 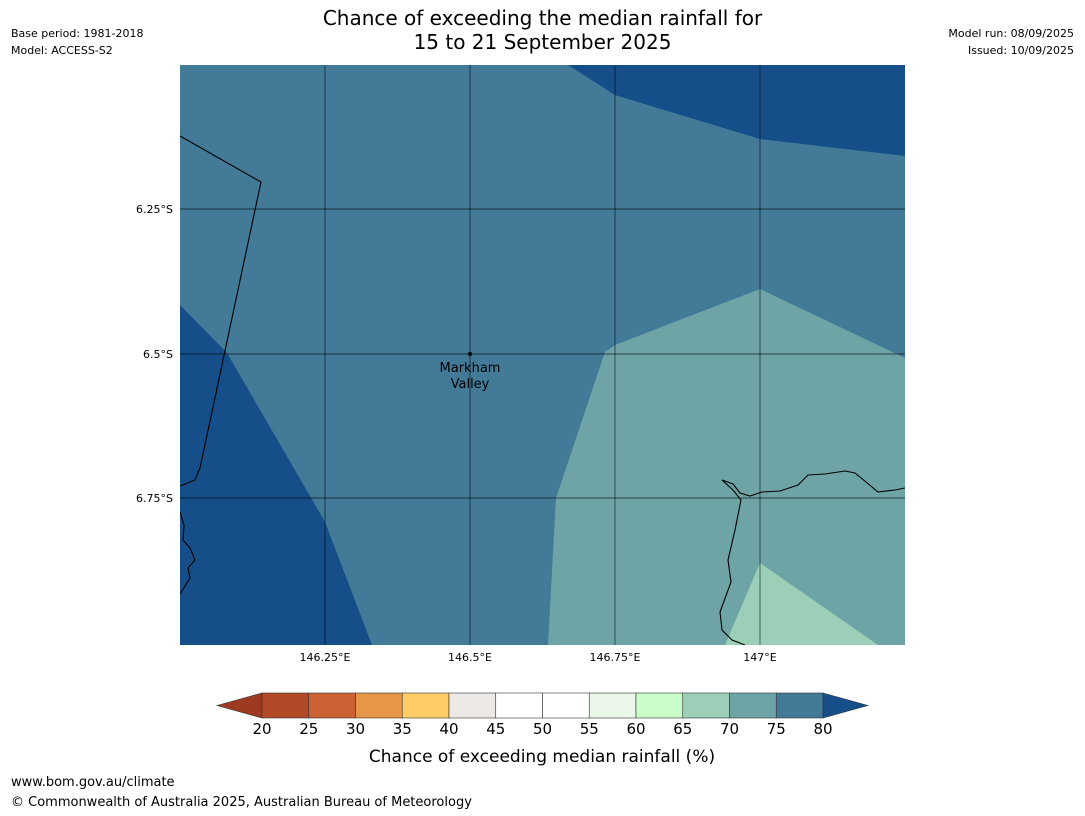 What do you see at coordinates (615, 657) in the screenshot?
I see `lon-label: 146.75°E` at bounding box center [615, 657].